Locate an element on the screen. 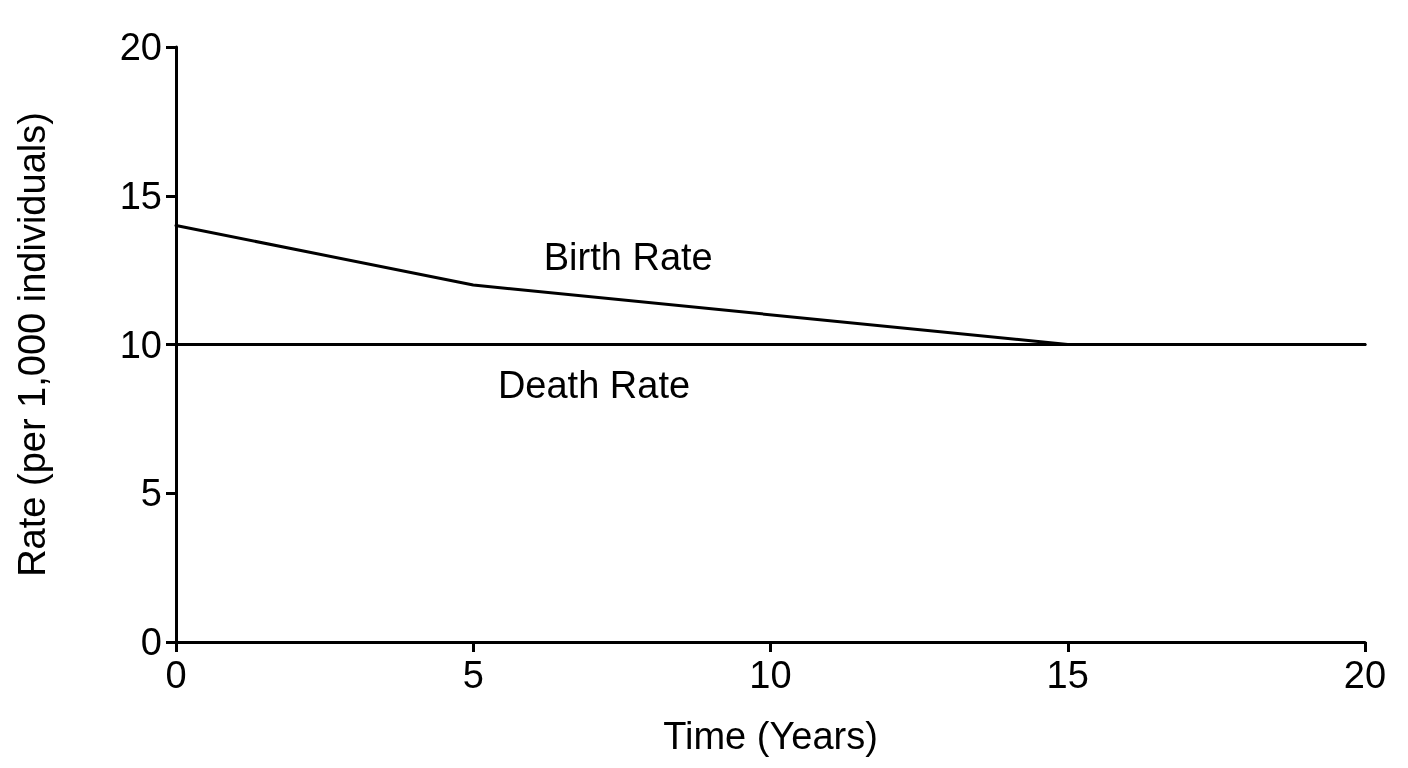 The height and width of the screenshot is (768, 1408). x-tick-label: 10 is located at coordinates (770, 675).